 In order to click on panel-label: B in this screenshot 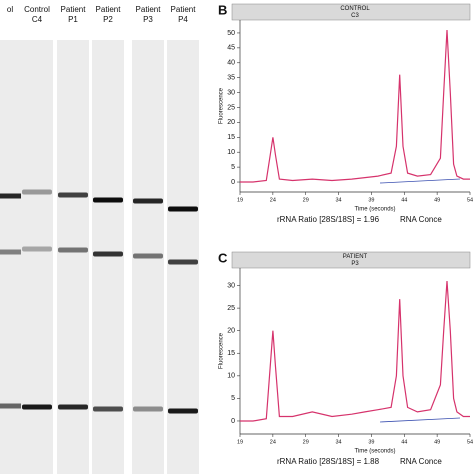, I will do `click(222, 9)`.